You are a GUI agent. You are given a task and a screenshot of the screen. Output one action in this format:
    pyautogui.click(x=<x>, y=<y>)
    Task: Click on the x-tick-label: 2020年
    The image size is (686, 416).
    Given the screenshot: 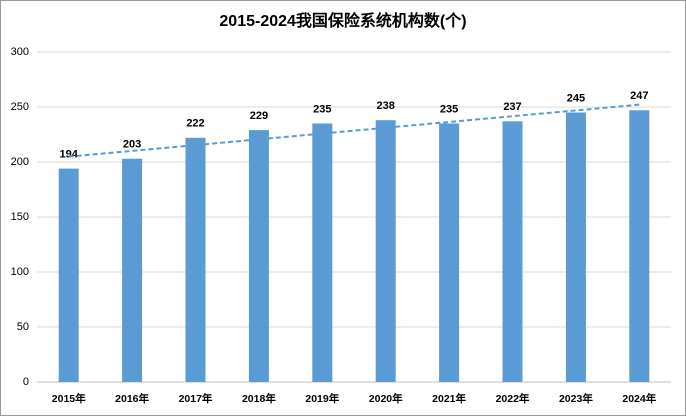 What is the action you would take?
    pyautogui.click(x=386, y=398)
    